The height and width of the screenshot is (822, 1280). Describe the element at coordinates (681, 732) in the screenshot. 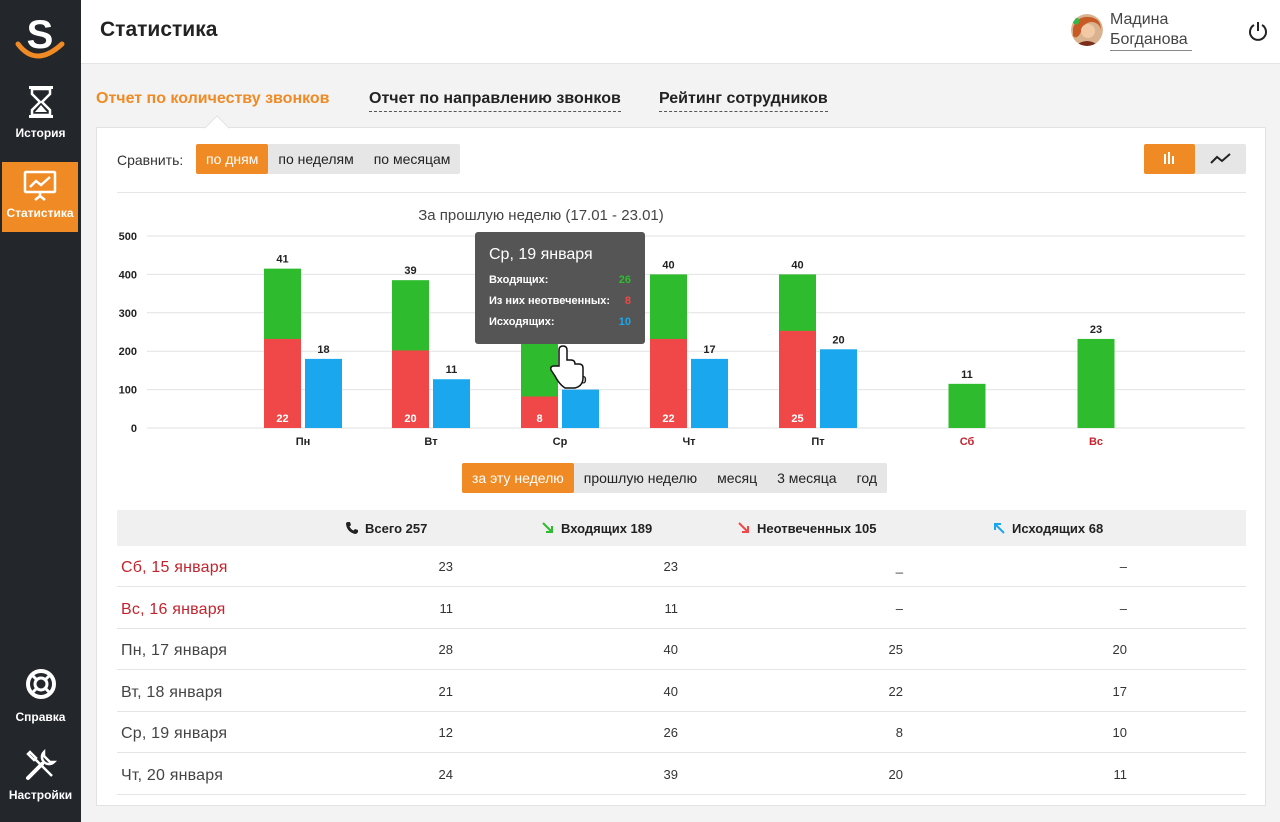

I see `table-row: Ср, 19 января 12 26 8 10` at that location.